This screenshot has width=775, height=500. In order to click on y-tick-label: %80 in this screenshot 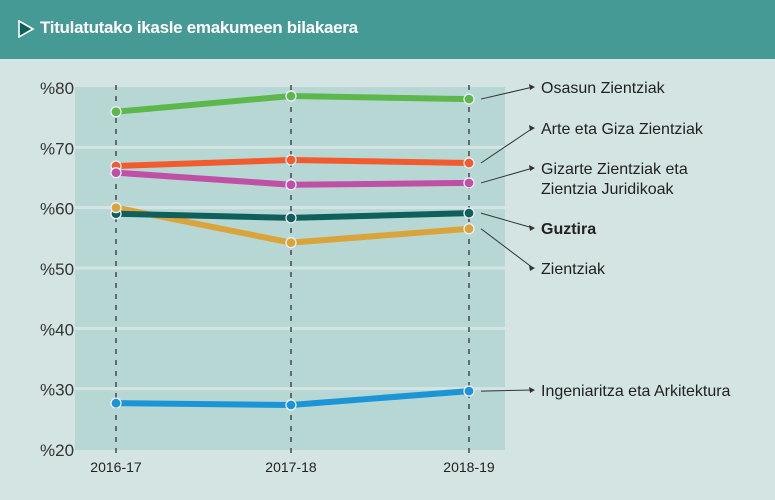, I will do `click(57, 88)`.